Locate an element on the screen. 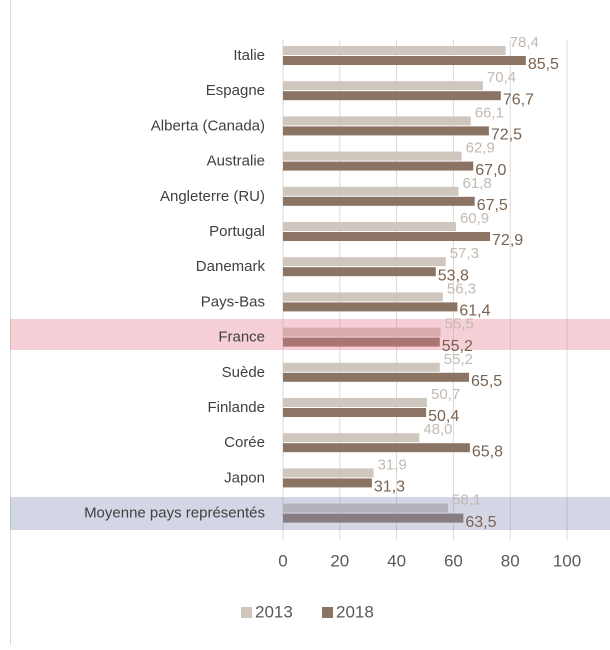 The height and width of the screenshot is (650, 610). value-label: 56,3 is located at coordinates (461, 288).